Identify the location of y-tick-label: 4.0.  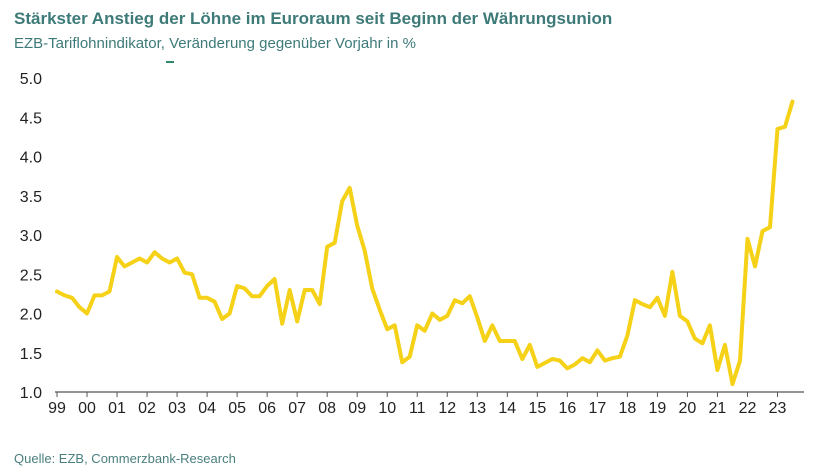
(31, 158).